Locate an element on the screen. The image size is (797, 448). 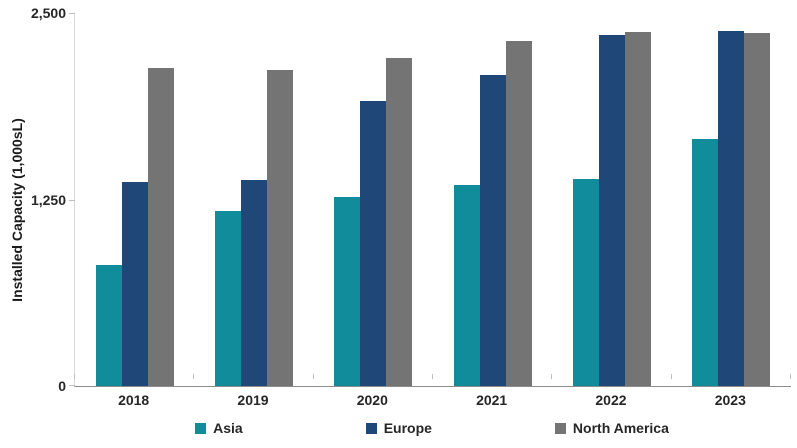
bar-europe-2022 is located at coordinates (611, 210).